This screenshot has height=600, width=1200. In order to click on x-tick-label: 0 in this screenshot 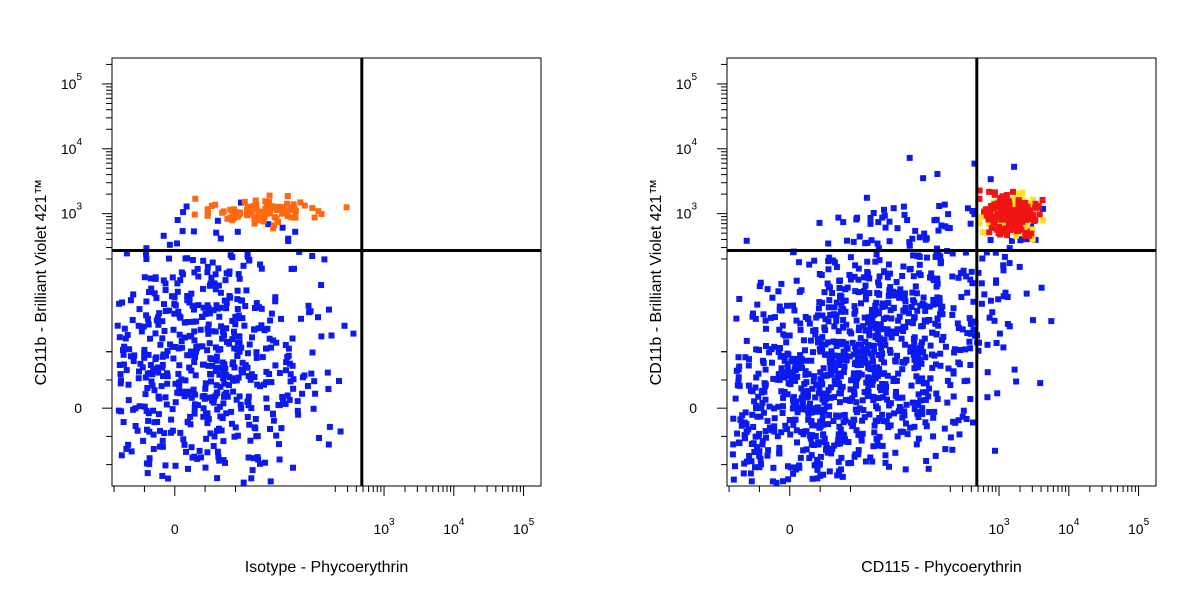, I will do `click(790, 529)`.